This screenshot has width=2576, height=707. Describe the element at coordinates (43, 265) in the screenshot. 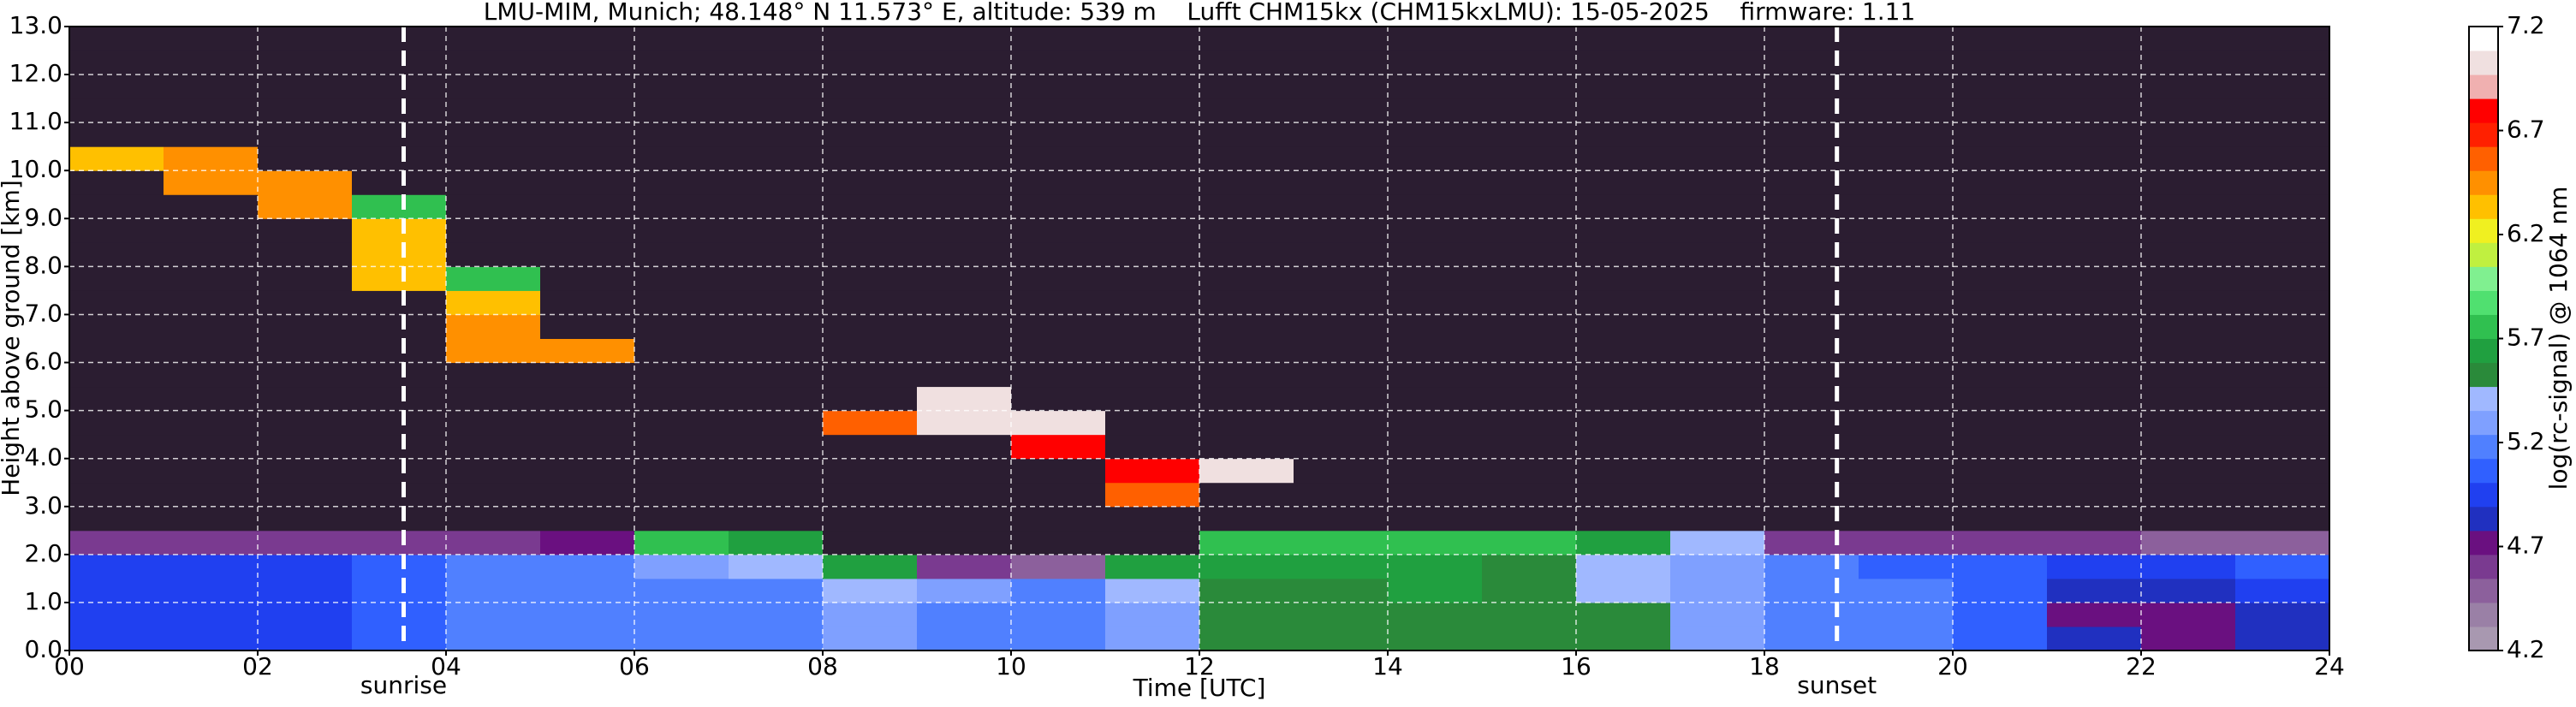

I see `y-tick-label: 8.0` at that location.